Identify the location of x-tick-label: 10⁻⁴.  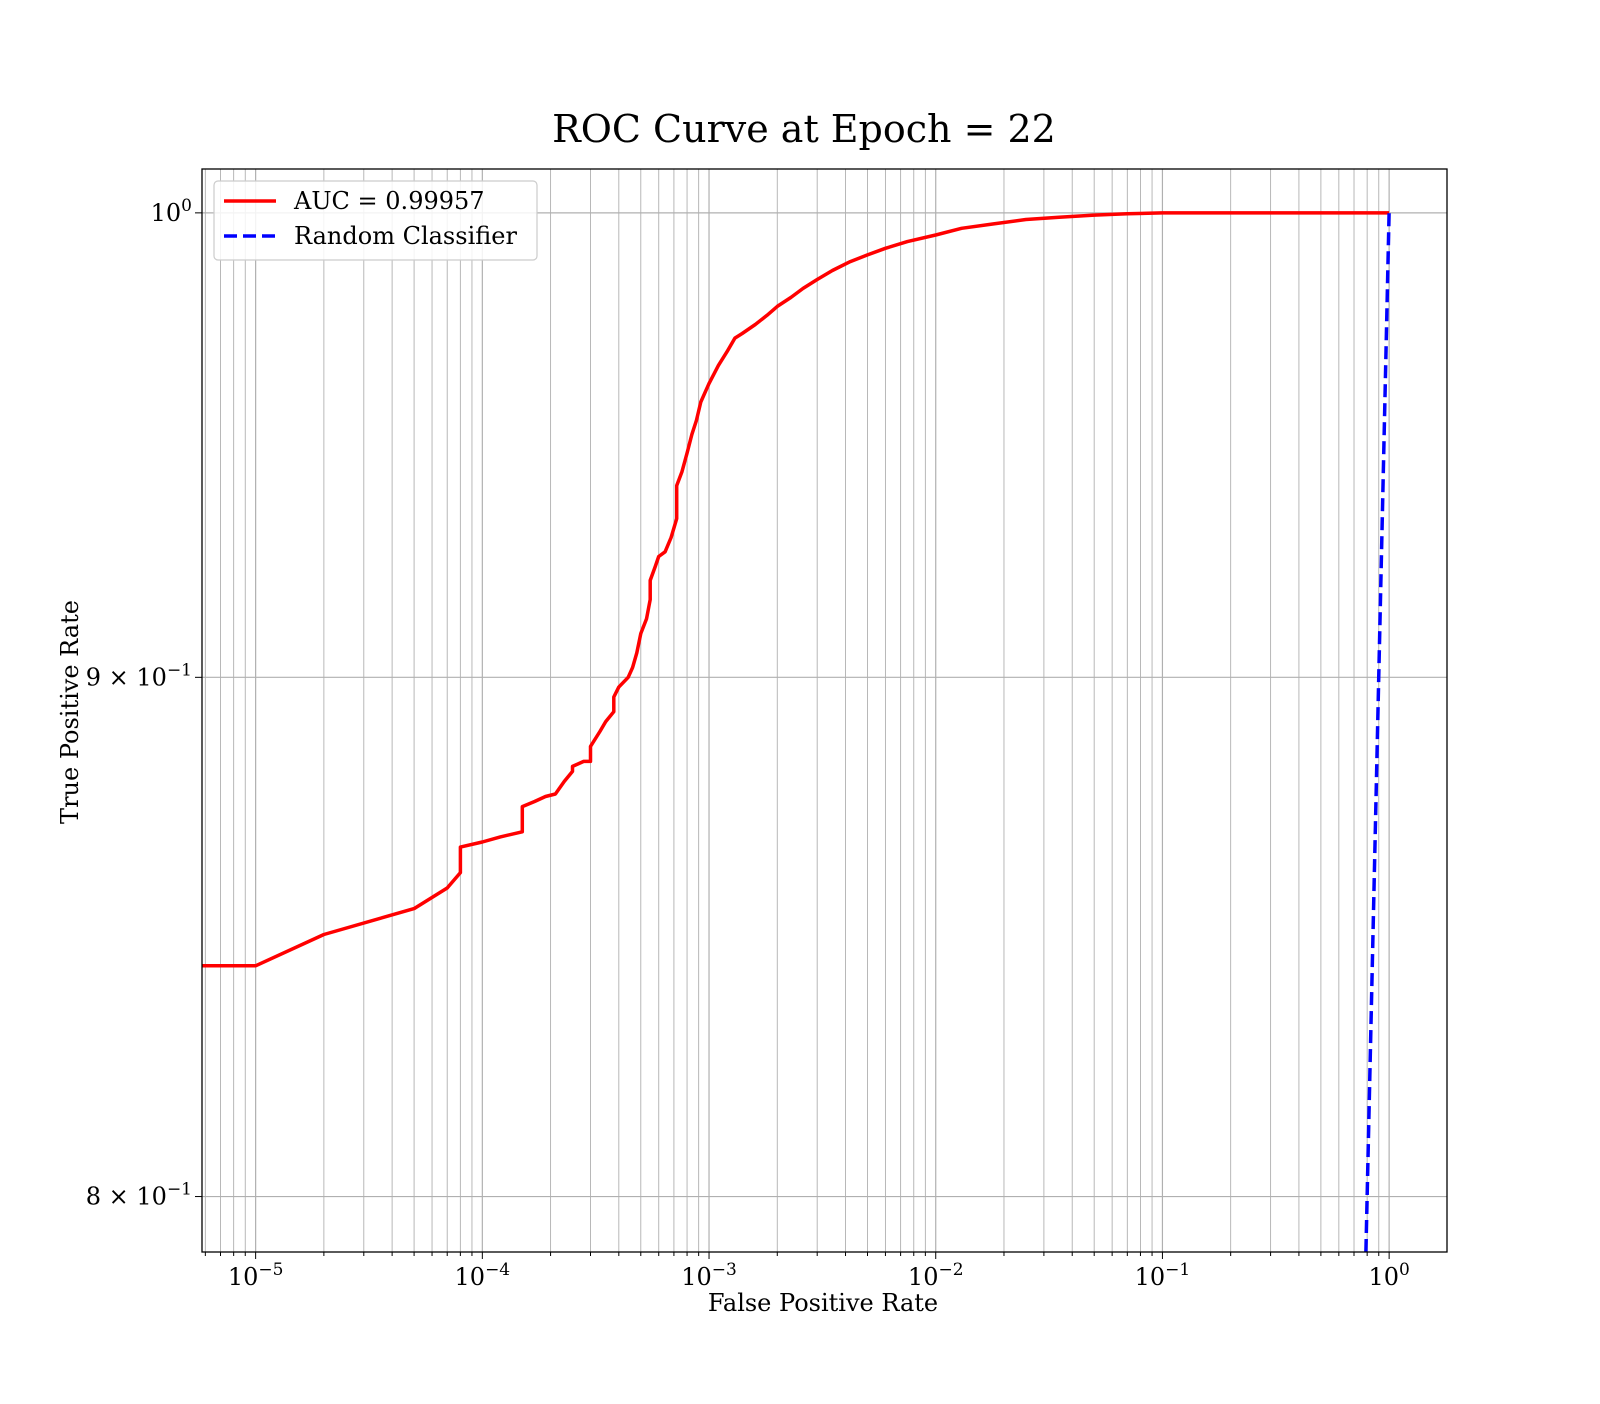
(483, 1275).